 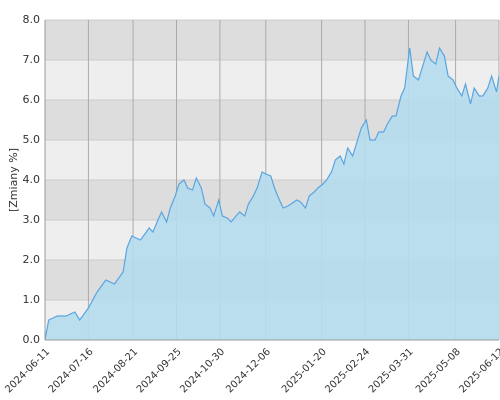 What do you see at coordinates (202, 370) in the screenshot?
I see `x-tick-label: 2024-10-30` at bounding box center [202, 370].